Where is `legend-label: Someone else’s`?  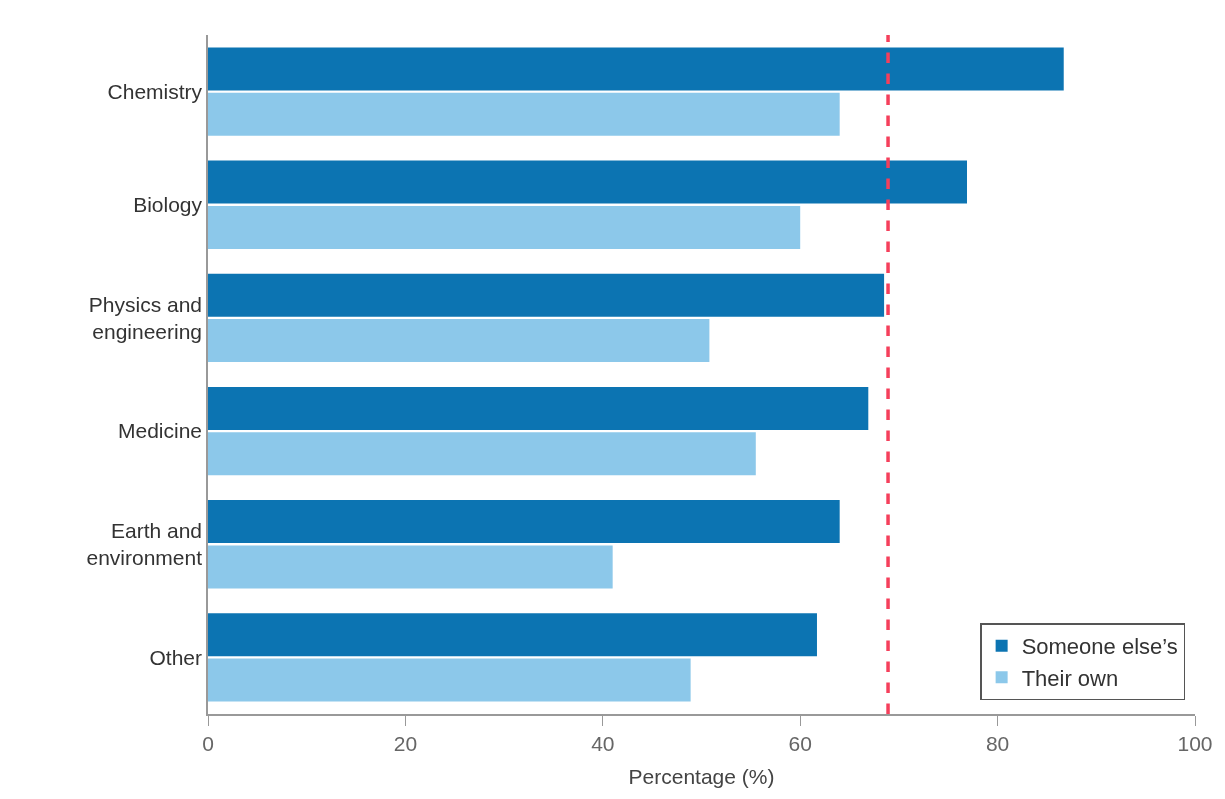 legend-label: Someone else’s is located at coordinates (1099, 647).